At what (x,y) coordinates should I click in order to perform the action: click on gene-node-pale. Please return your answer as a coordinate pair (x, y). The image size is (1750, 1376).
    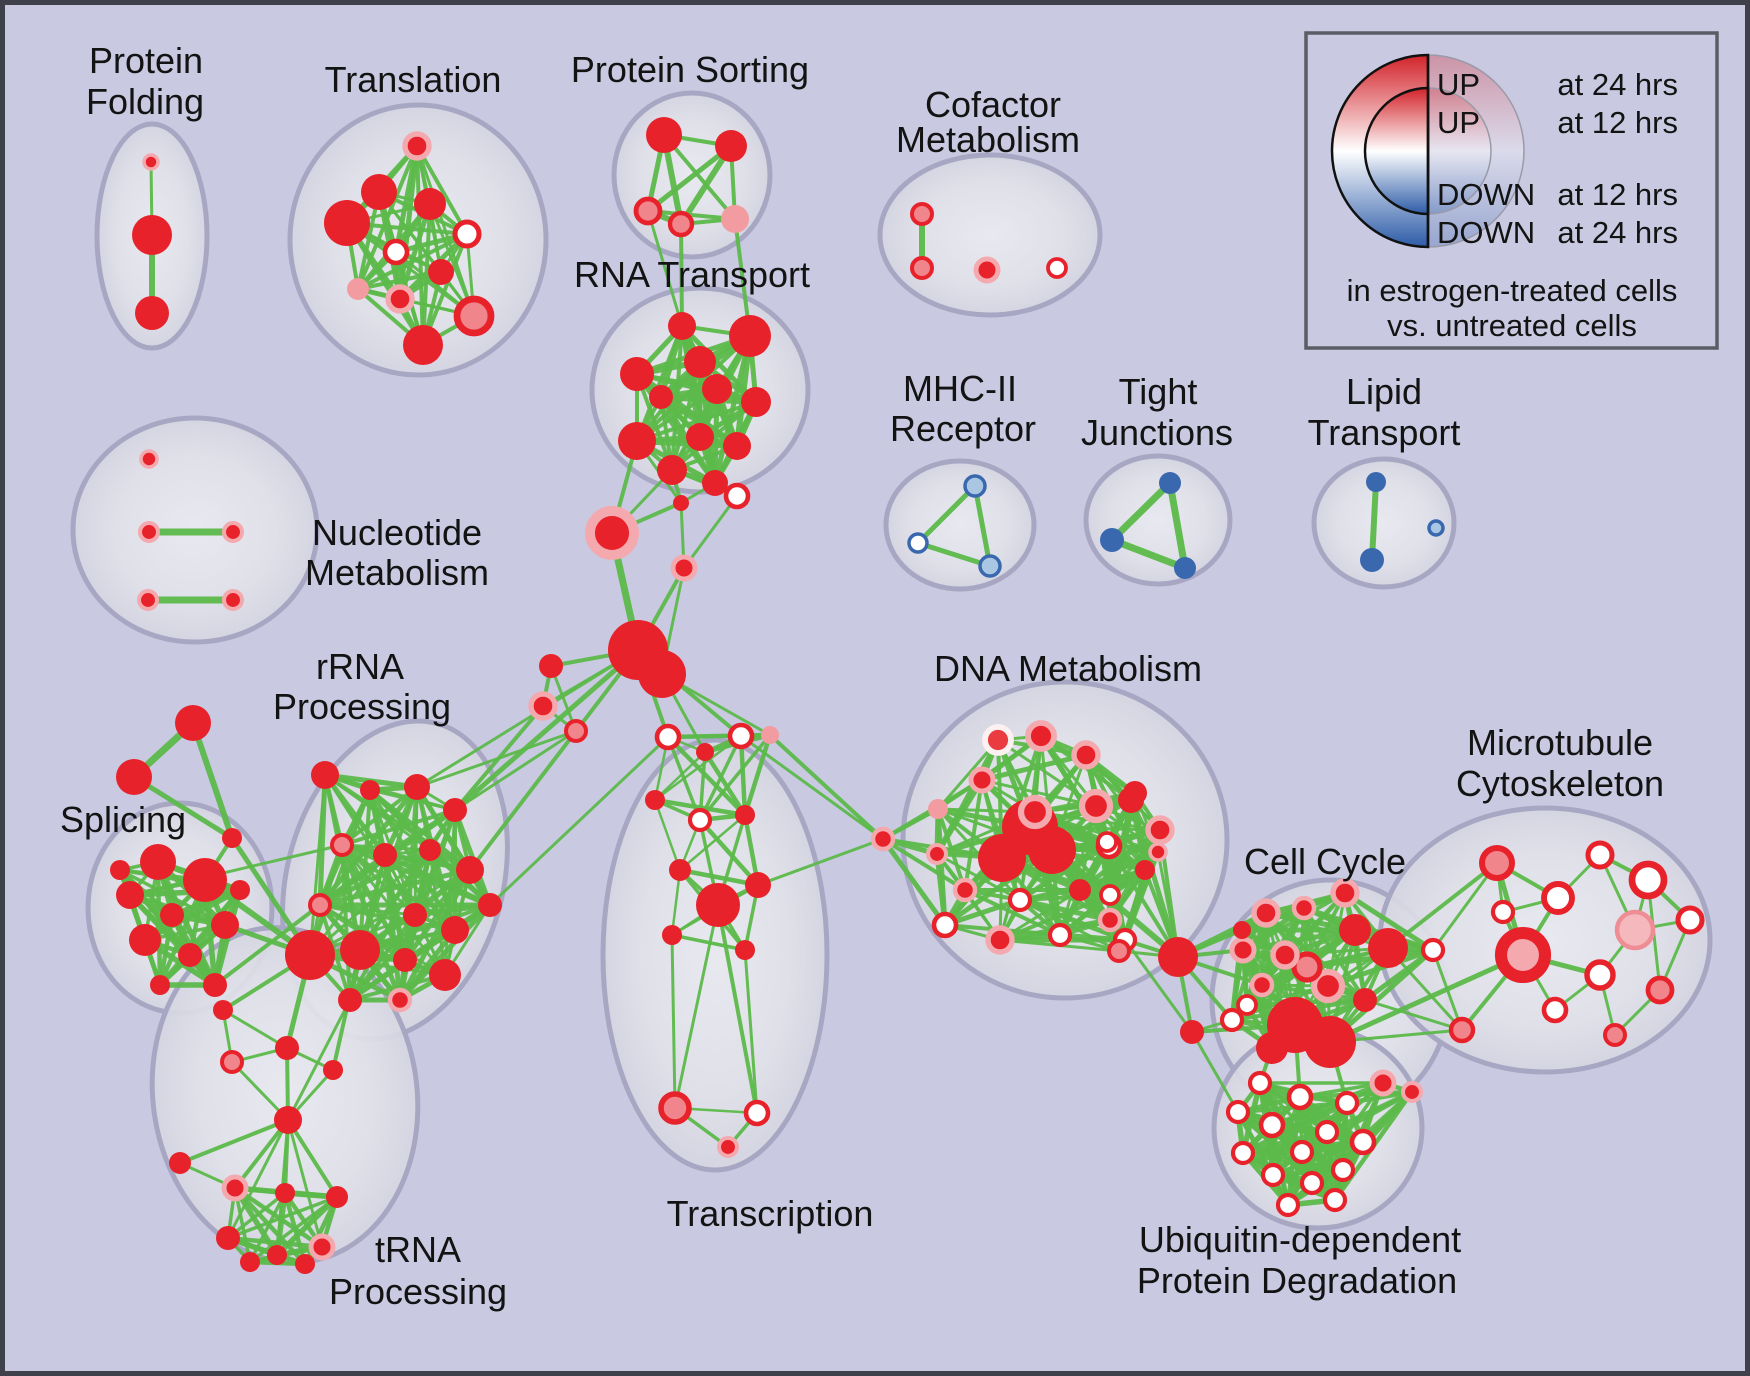
    Looking at the image, I should click on (1635, 930).